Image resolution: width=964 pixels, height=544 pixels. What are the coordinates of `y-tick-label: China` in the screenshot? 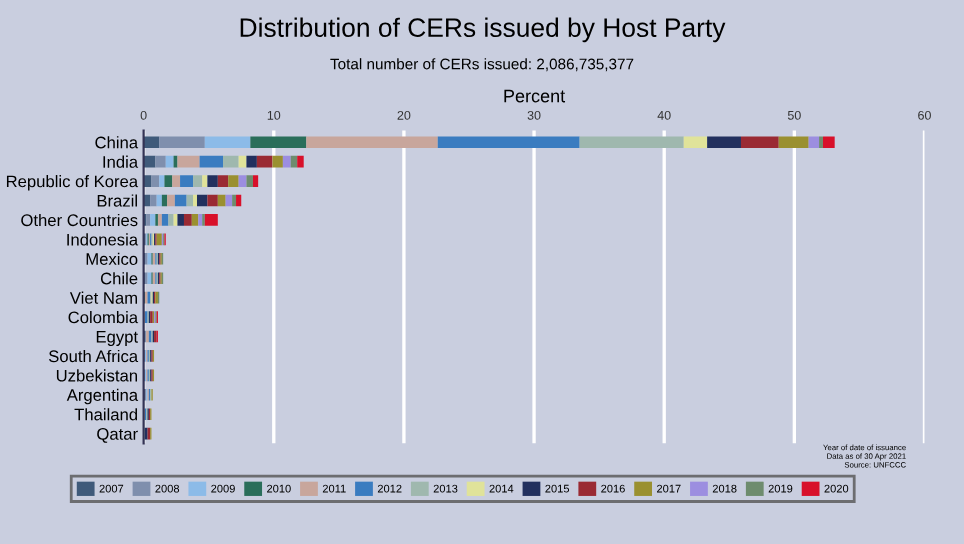 It's located at (117, 142).